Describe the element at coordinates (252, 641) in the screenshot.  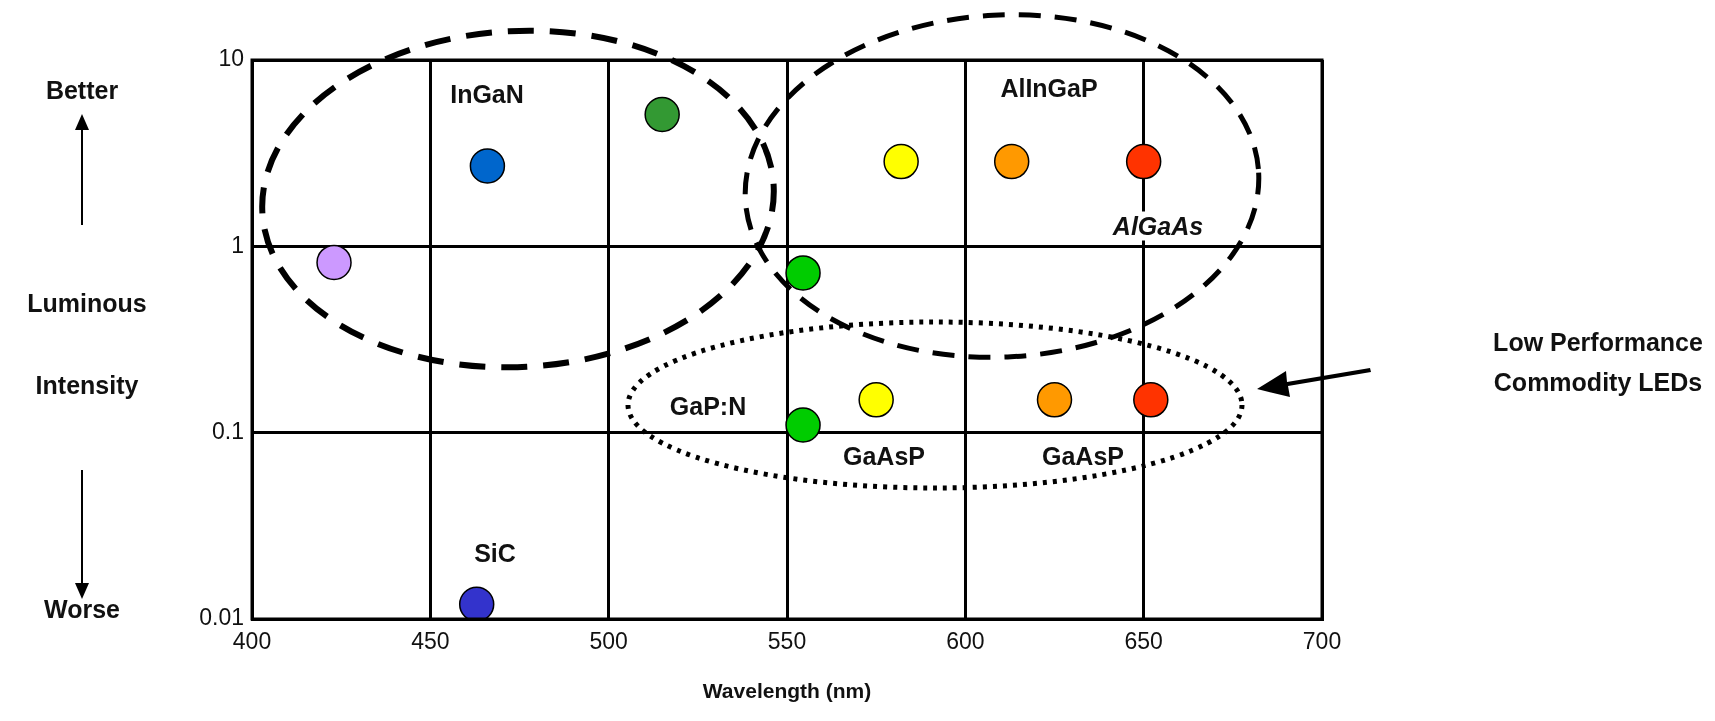
I see `x-tick-label: 400` at that location.